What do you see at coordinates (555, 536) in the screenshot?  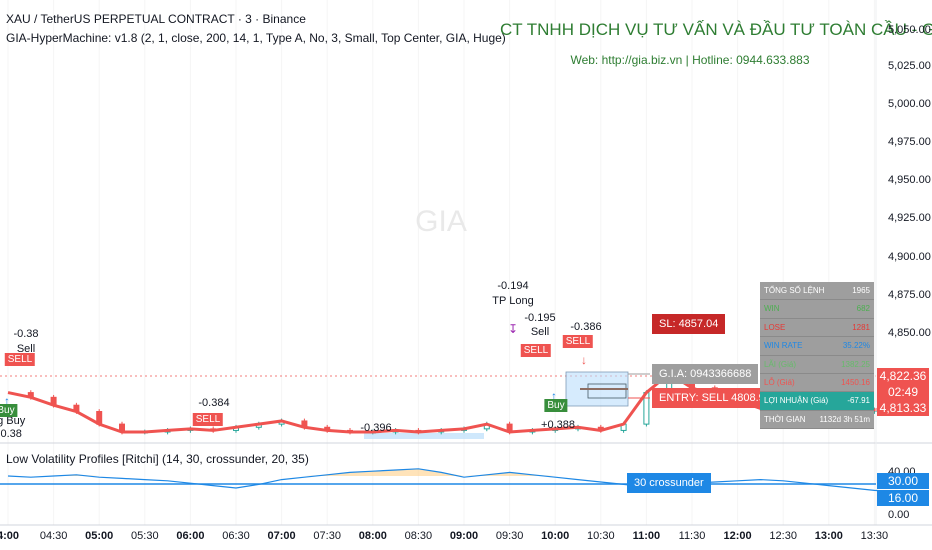 I see `time-tick: 10:00` at bounding box center [555, 536].